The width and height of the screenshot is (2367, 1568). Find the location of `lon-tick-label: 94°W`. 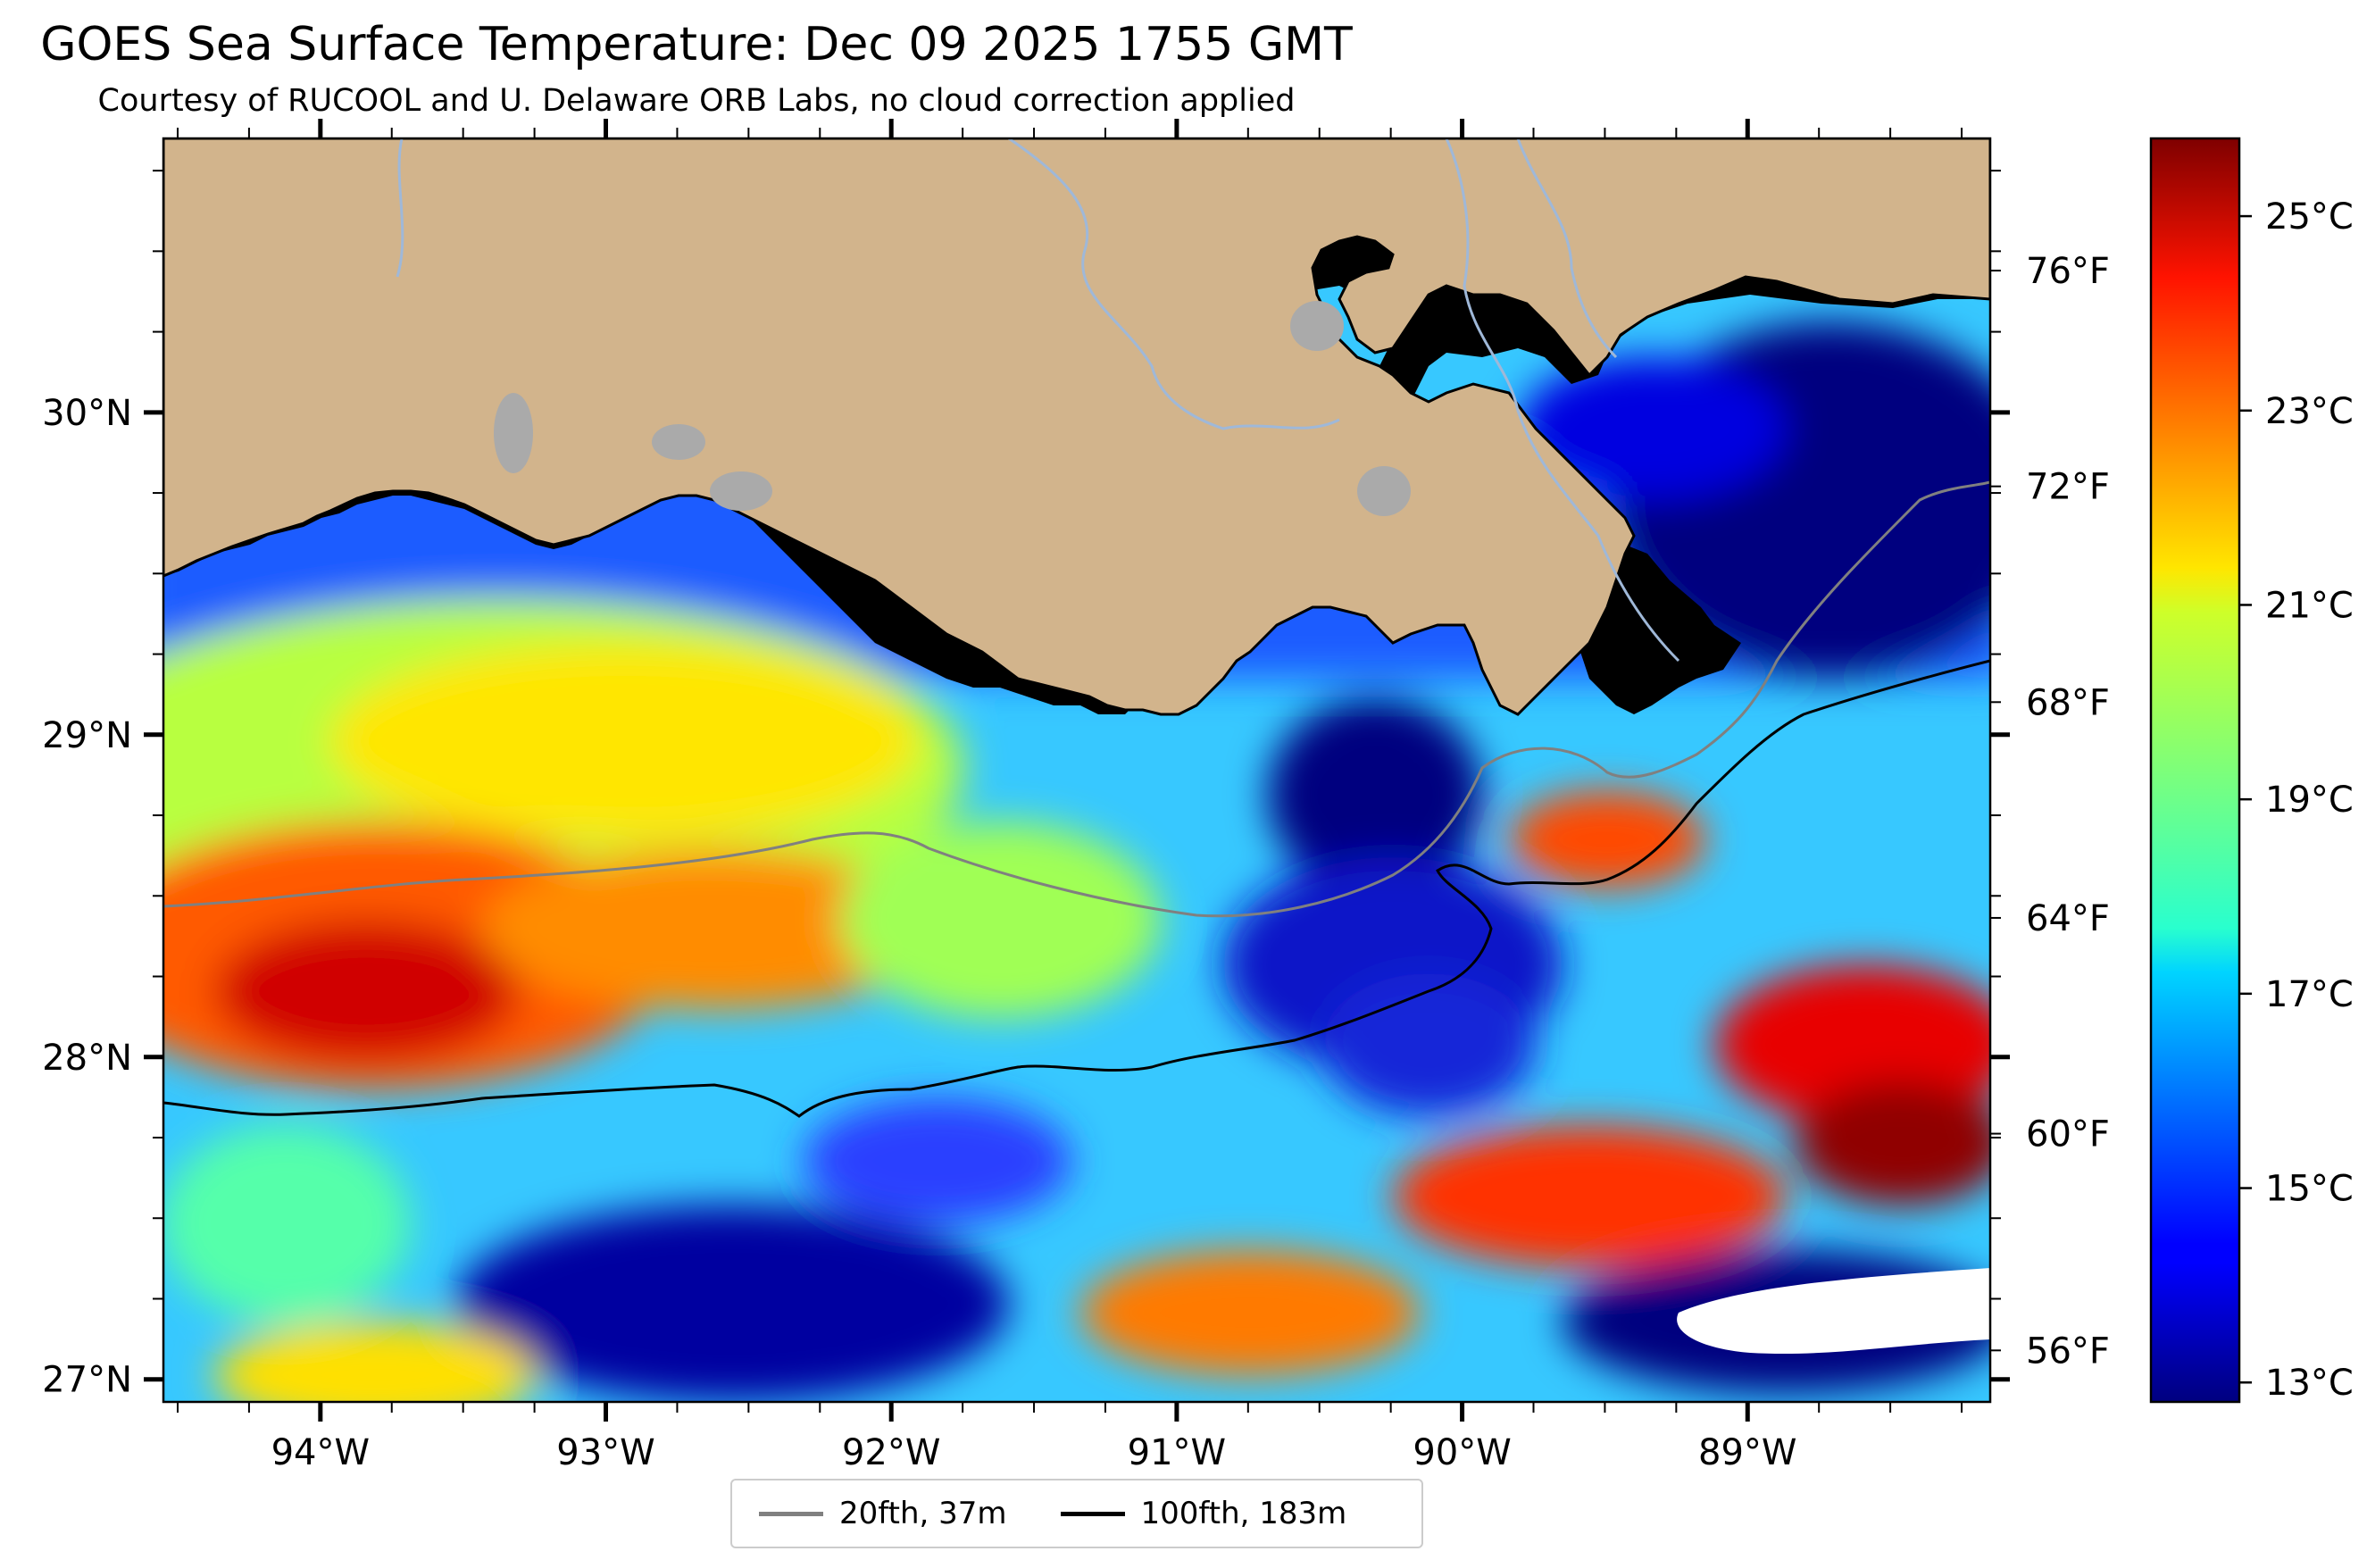

lon-tick-label: 94°W is located at coordinates (320, 1452).